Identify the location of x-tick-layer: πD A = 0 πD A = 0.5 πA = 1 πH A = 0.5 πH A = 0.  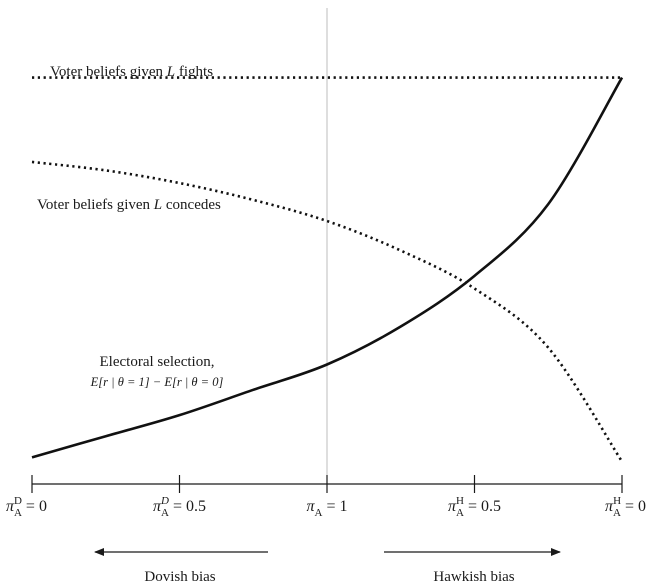
(326, 497).